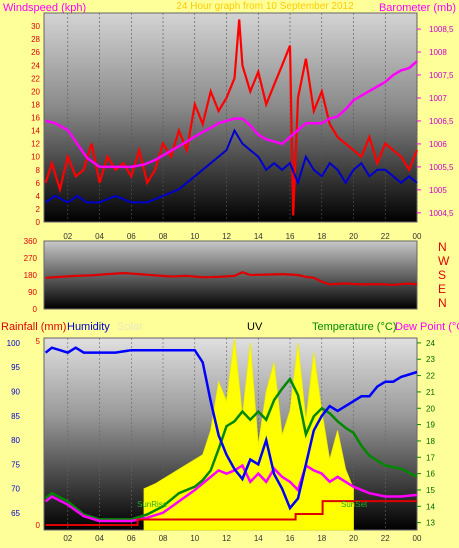 Image resolution: width=459 pixels, height=548 pixels. Describe the element at coordinates (35, 309) in the screenshot. I see `direction-tick: 0` at that location.